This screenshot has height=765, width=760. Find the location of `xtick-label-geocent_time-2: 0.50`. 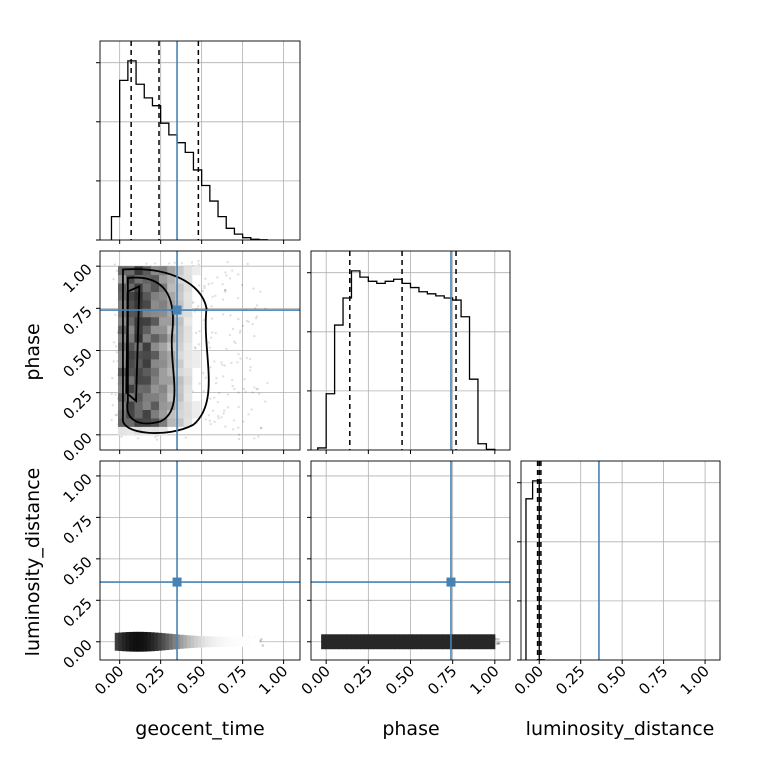

xtick-label-geocent_time-2: 0.50 is located at coordinates (191, 680).